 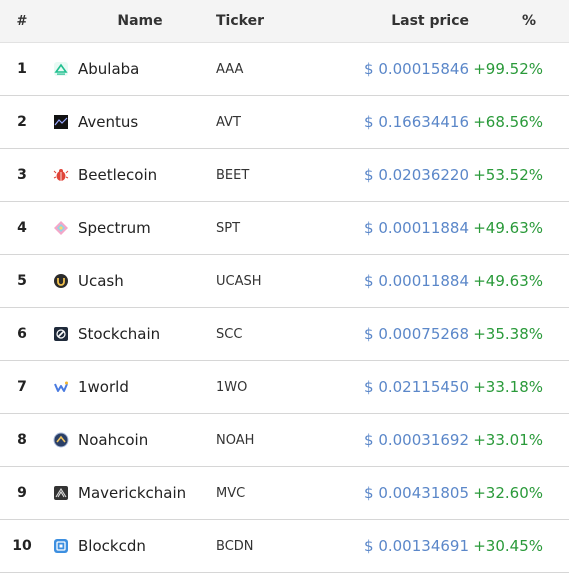 I want to click on row-name: Noahcoin, so click(x=113, y=440).